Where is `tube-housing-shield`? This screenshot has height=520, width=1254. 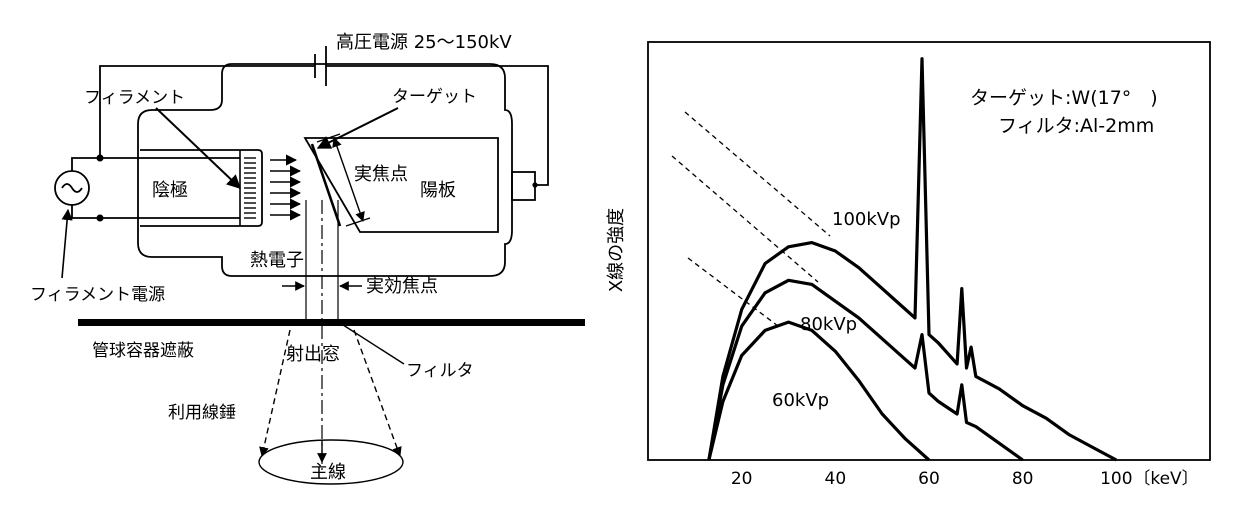
tube-housing-shield is located at coordinates (331, 322).